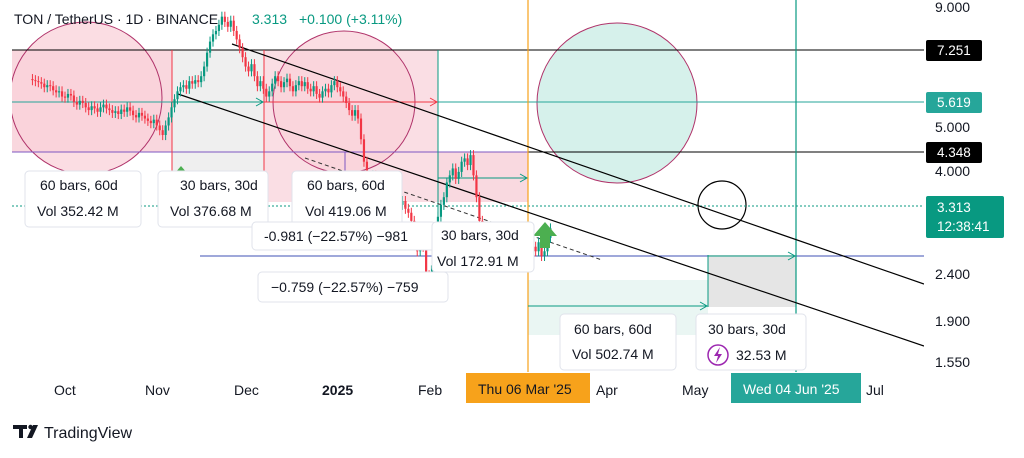 This screenshot has width=1024, height=458. What do you see at coordinates (345, 287) in the screenshot?
I see `measure-box-6-line1: −0.759 (−22.57%) −759` at bounding box center [345, 287].